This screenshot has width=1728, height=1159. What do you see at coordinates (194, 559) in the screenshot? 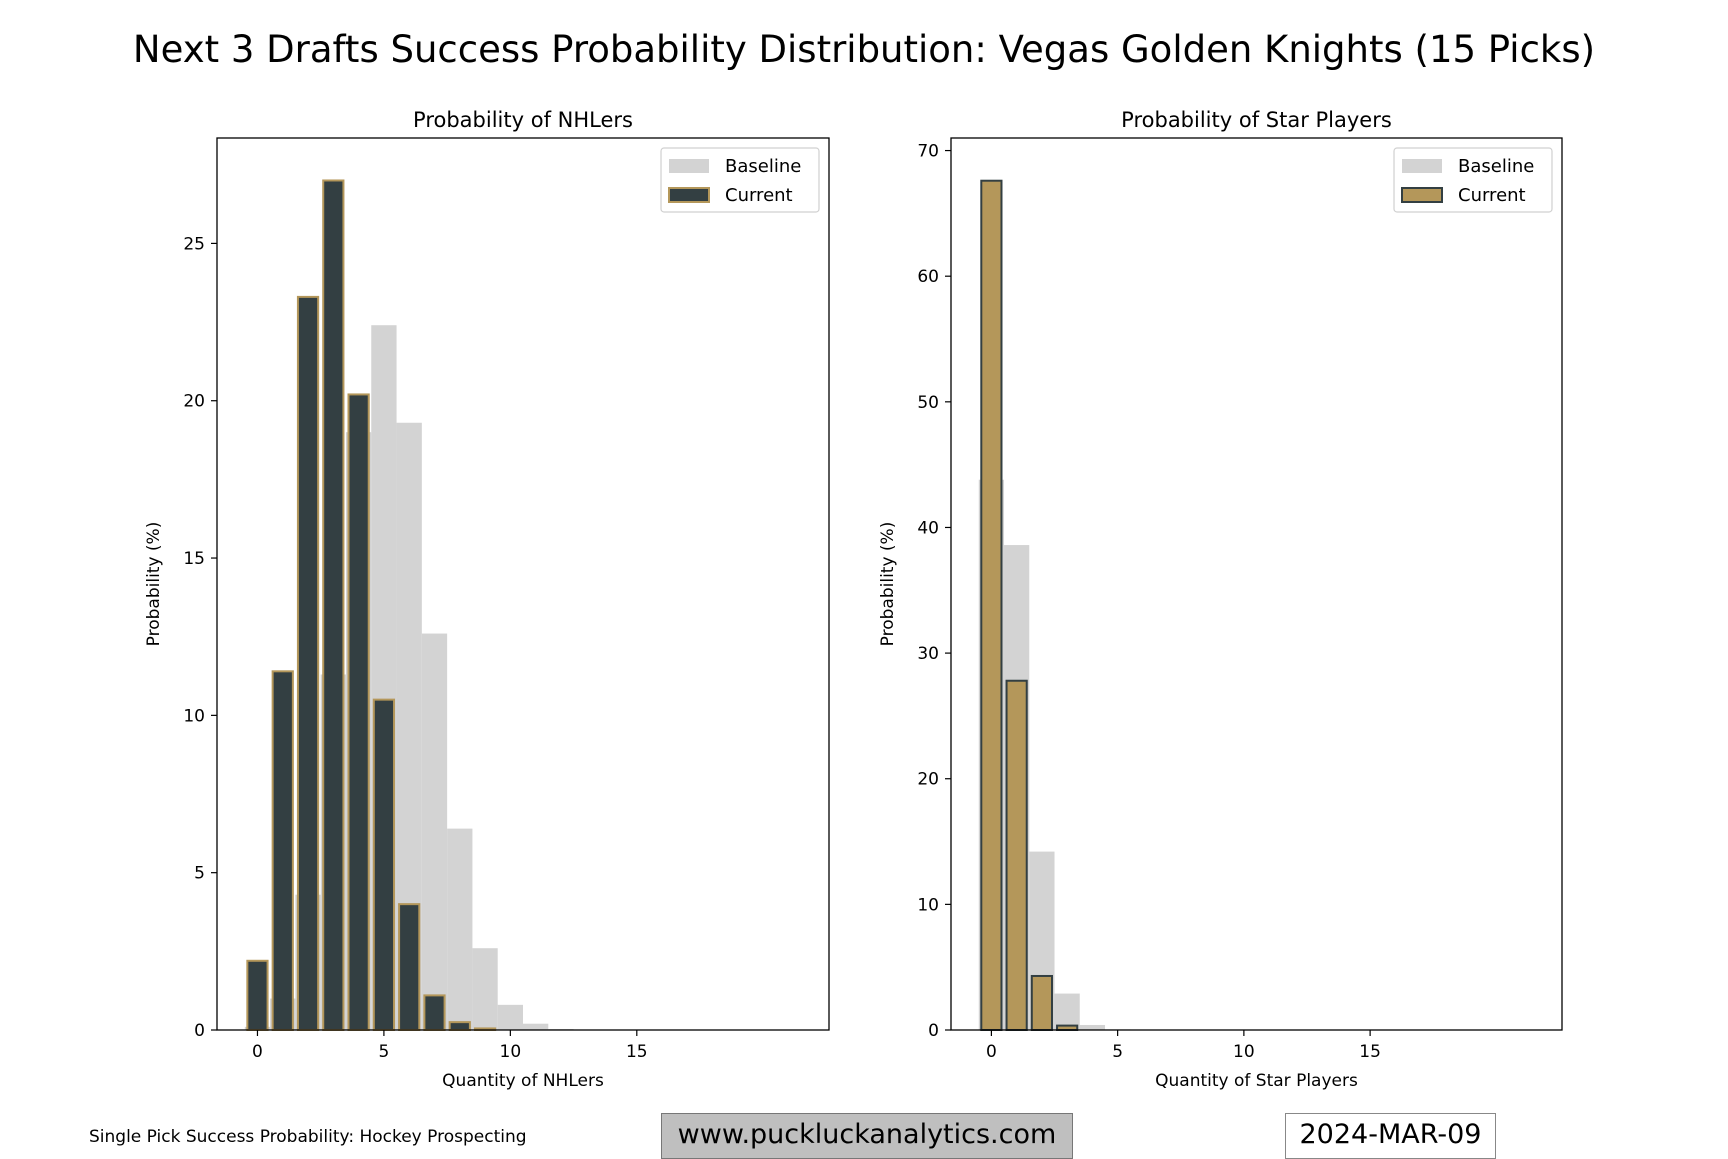
I see `y-tick-label: 15` at bounding box center [194, 559].